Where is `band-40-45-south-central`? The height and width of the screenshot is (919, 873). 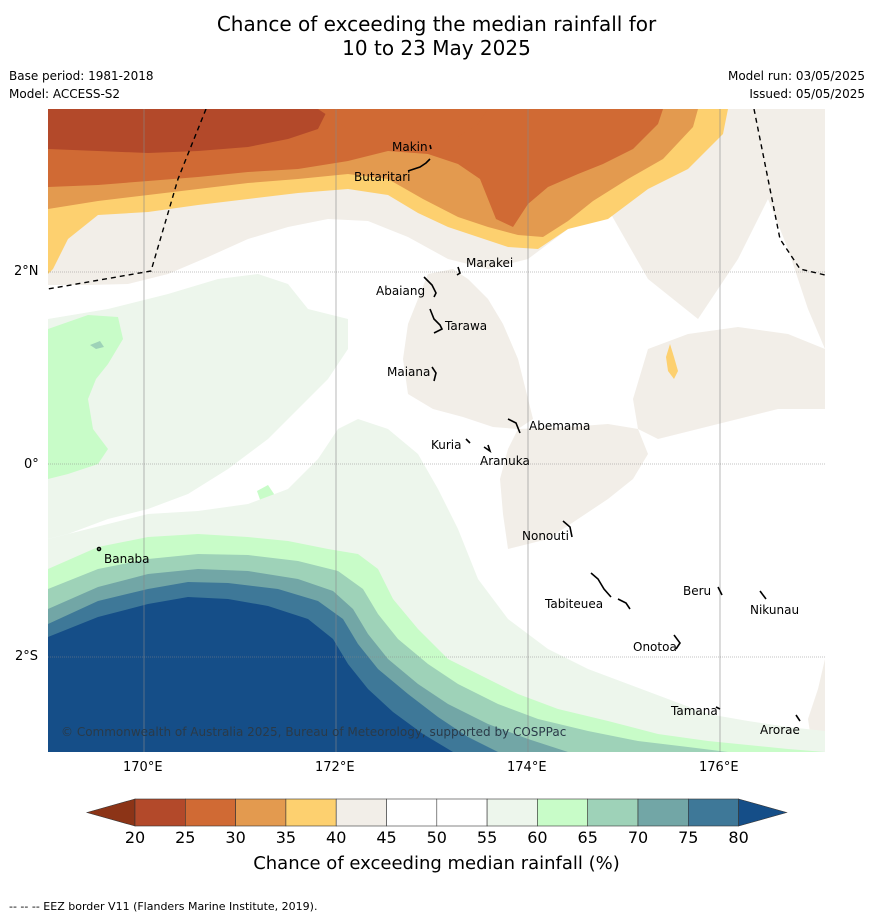 band-40-45-south-central is located at coordinates (574, 486).